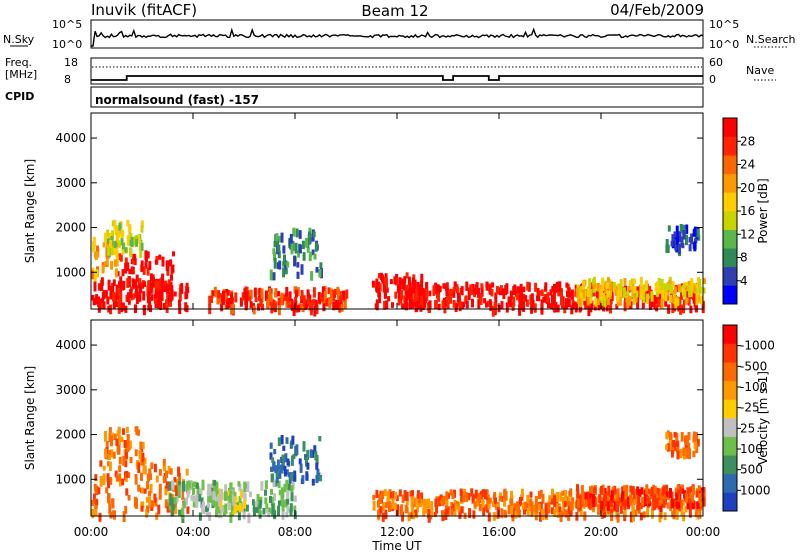 This screenshot has height=554, width=800. I want to click on range-tick-label: 1000, so click(70, 479).